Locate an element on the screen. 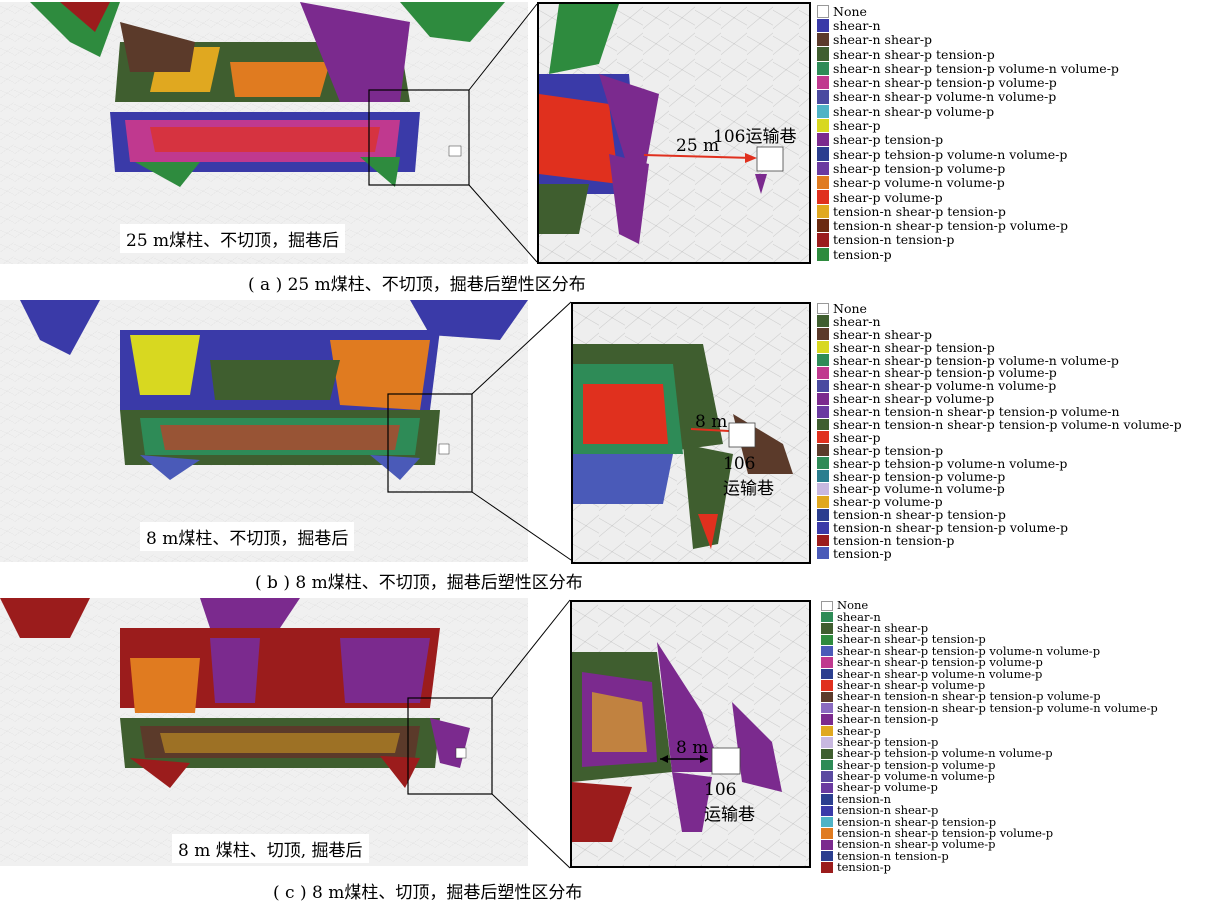 The height and width of the screenshot is (908, 1209). legend-label: shear-p tehsion-p volume-n volume-p is located at coordinates (950, 154).